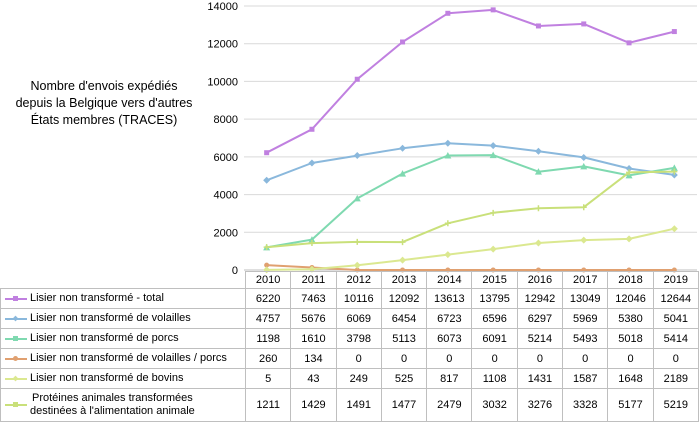 The image size is (700, 422). Describe the element at coordinates (313, 338) in the screenshot. I see `data-label: 1610` at that location.